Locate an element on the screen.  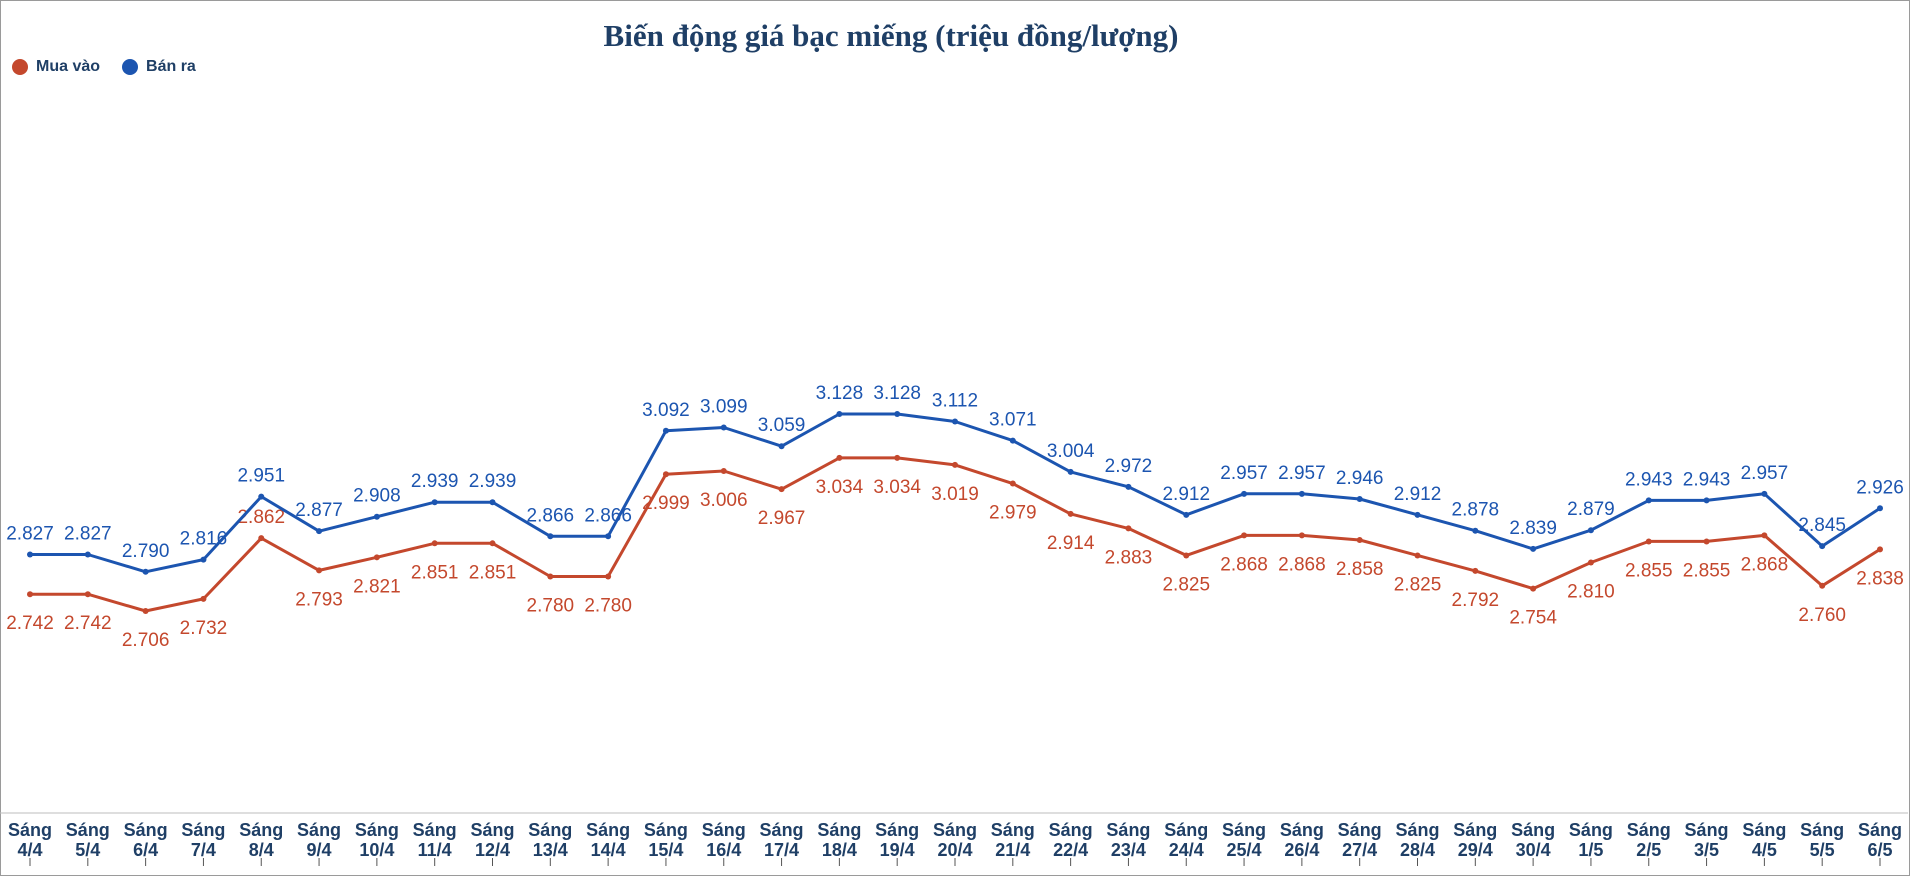
x-tick-label-line2: 30/4 is located at coordinates (1533, 850).